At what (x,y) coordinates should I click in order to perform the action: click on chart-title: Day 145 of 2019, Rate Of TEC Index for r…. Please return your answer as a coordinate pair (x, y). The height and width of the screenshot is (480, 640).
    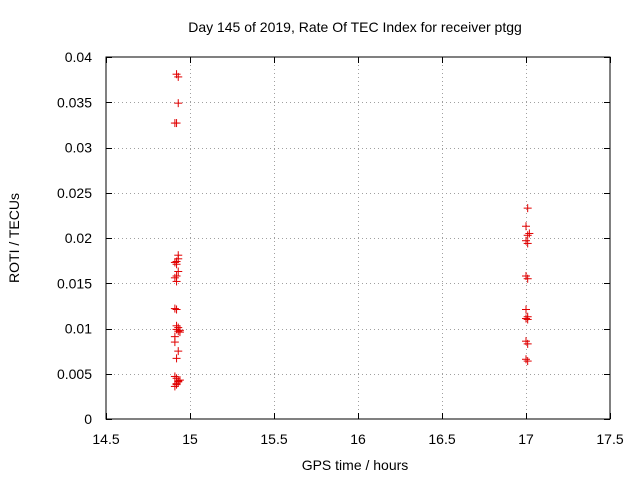
    Looking at the image, I should click on (355, 27).